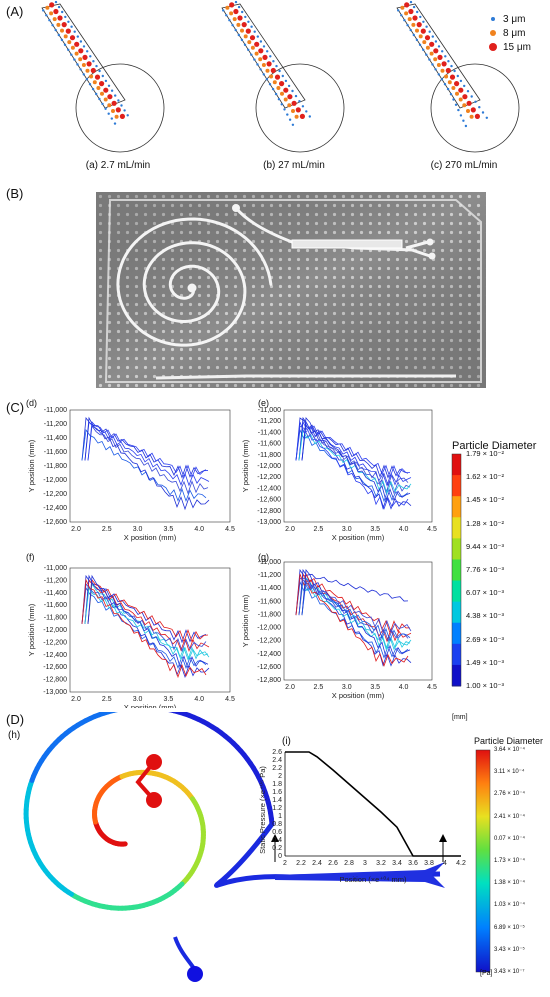  Describe the element at coordinates (509, 750) in the screenshot. I see `colorbar-tick: 3.64 × 10⁻⁴` at that location.